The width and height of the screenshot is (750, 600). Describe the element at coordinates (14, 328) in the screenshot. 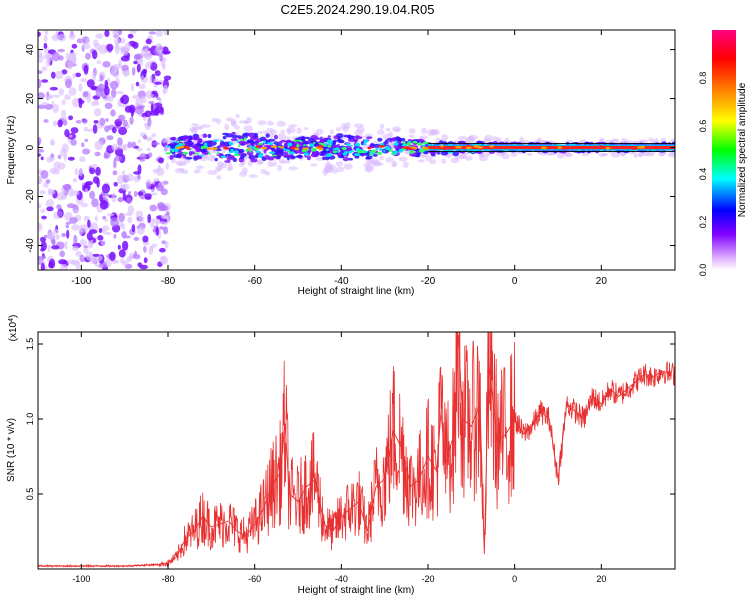

I see `snr-multiplier: (x104)` at that location.